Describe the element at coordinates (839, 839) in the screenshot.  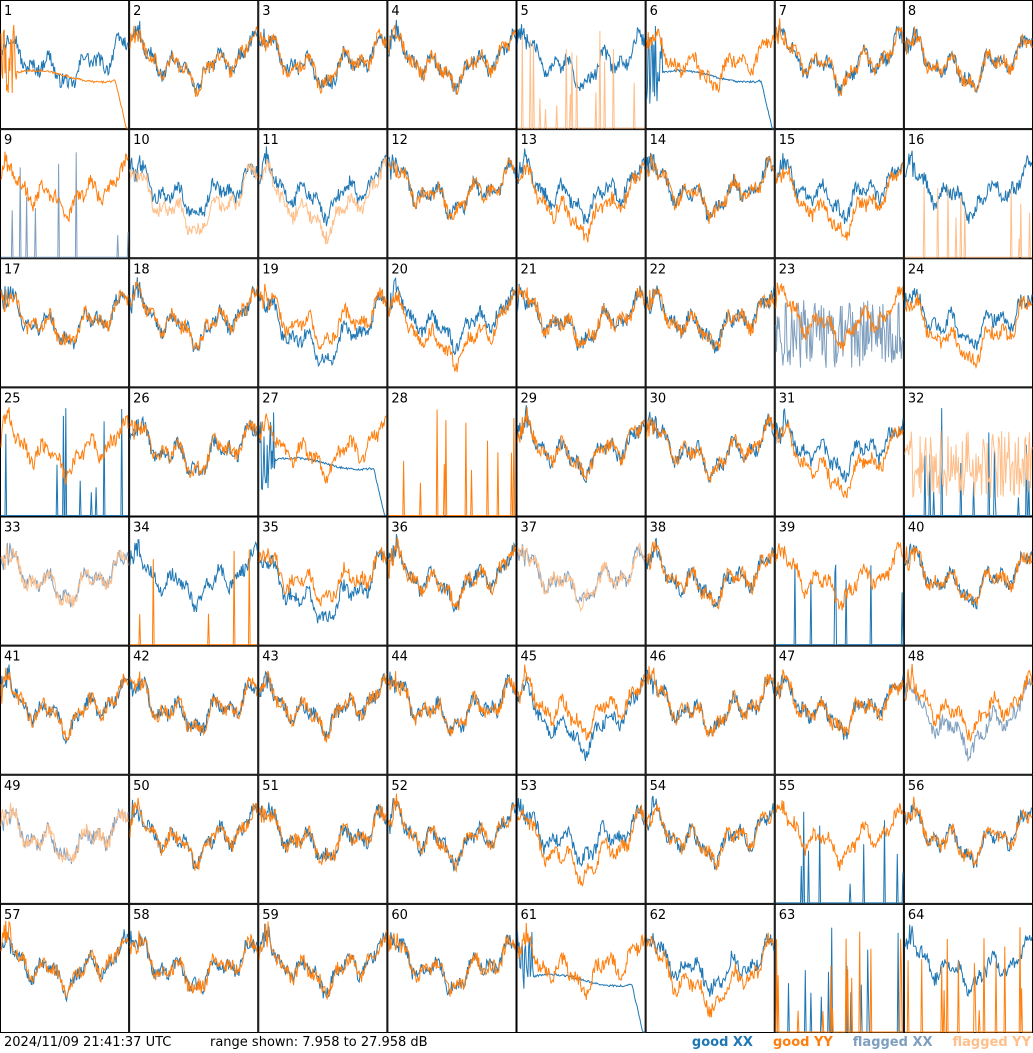
I see `cell-55: 55` at that location.